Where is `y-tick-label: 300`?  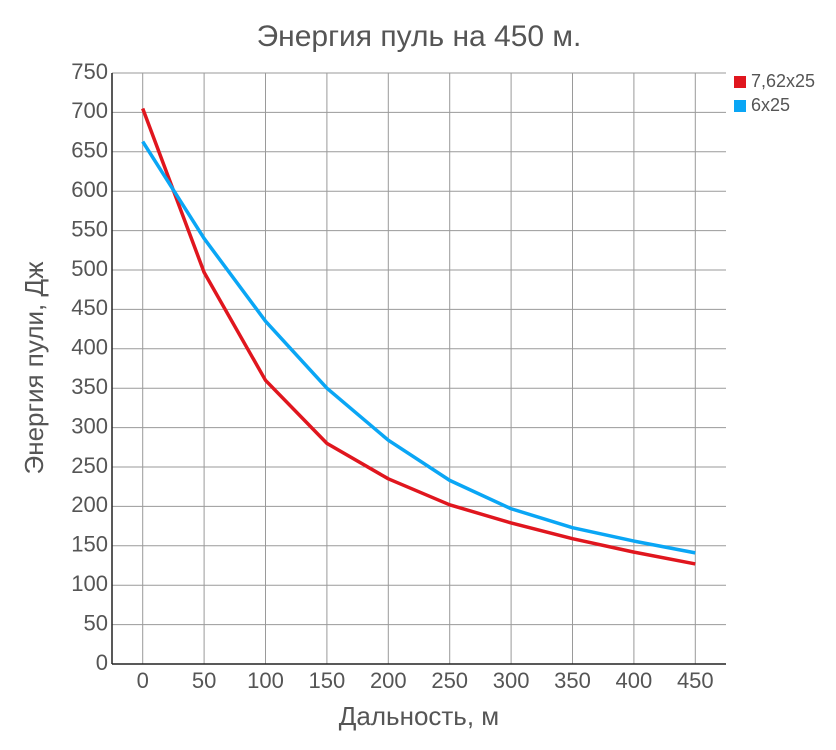 y-tick-label: 300 is located at coordinates (89, 425).